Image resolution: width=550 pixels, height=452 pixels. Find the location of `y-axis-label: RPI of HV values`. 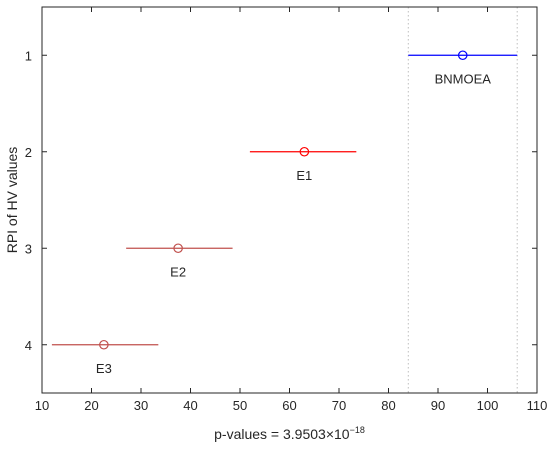

y-axis-label: RPI of HV values is located at coordinates (12, 200).